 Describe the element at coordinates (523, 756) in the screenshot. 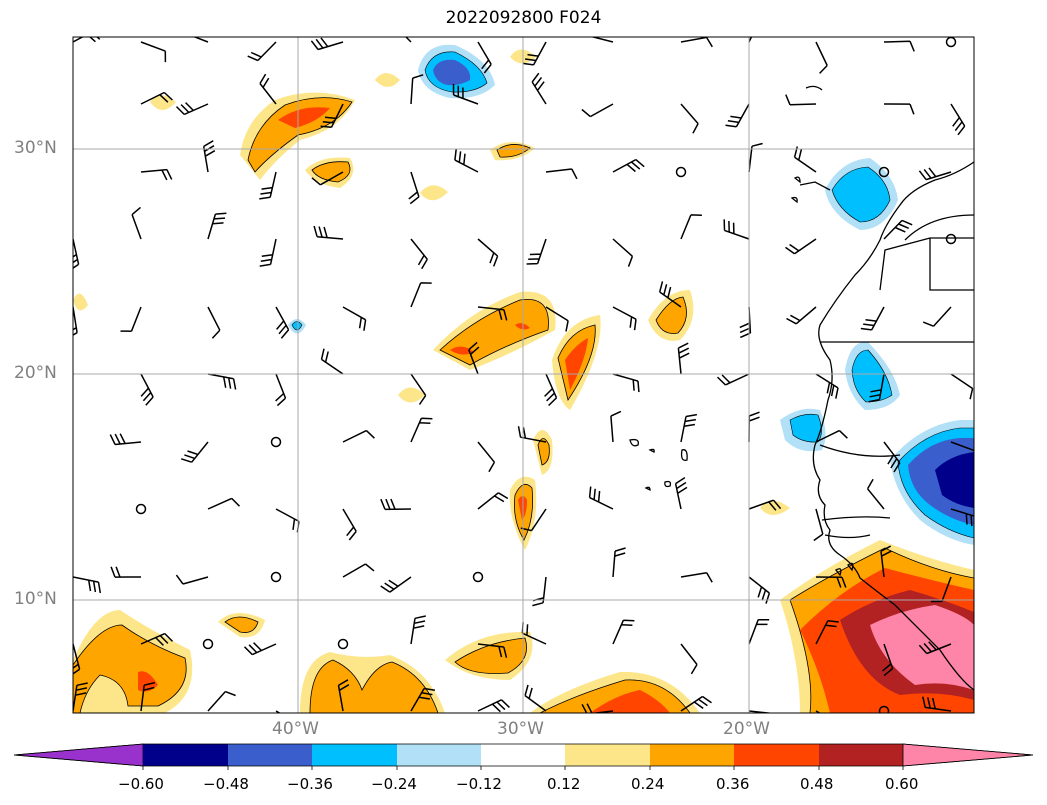

I see `colorbar` at that location.